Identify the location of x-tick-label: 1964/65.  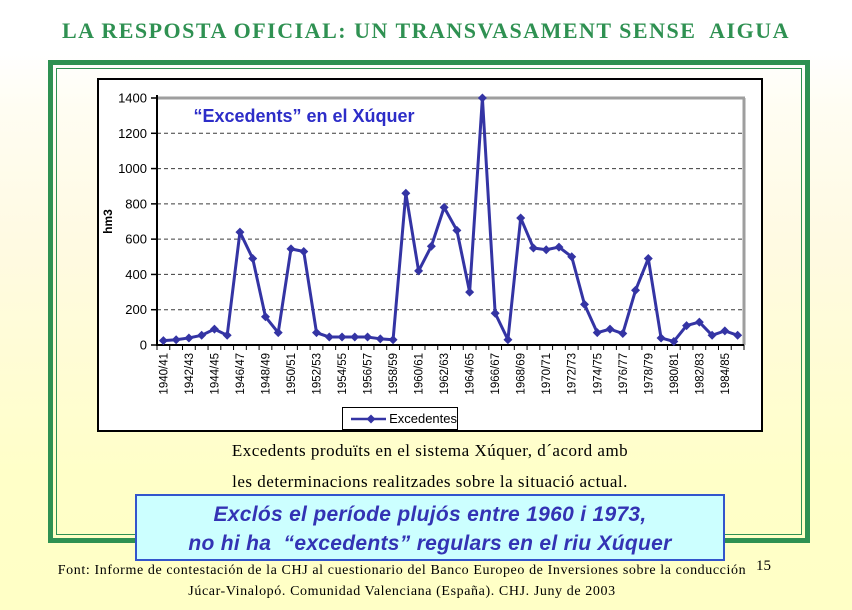
(471, 374).